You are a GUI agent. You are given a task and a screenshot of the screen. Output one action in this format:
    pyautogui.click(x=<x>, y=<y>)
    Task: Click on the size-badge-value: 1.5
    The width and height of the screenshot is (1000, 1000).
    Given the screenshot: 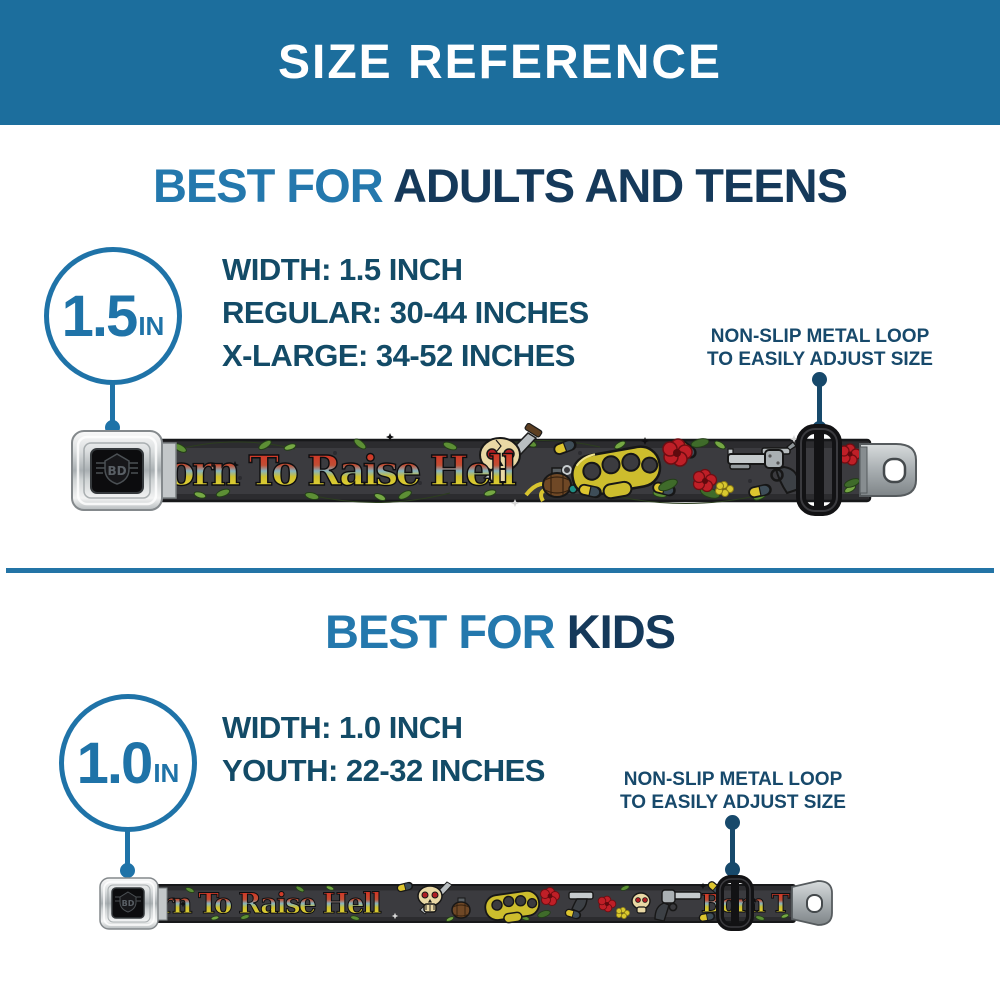 What is the action you would take?
    pyautogui.click(x=100, y=316)
    